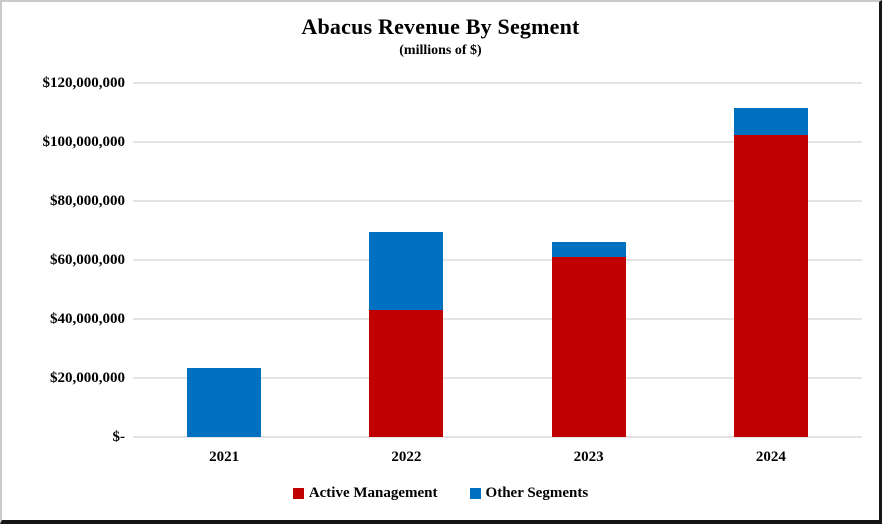  I want to click on x-axis-label-2022: 2022, so click(406, 457).